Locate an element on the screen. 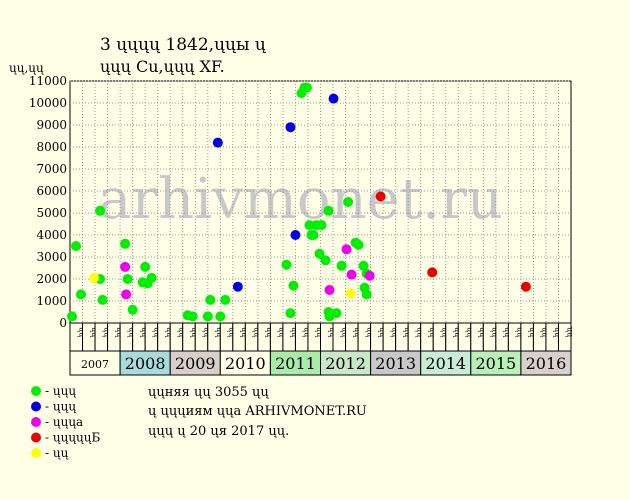 The image size is (630, 500). year-label: 2009 is located at coordinates (195, 363).